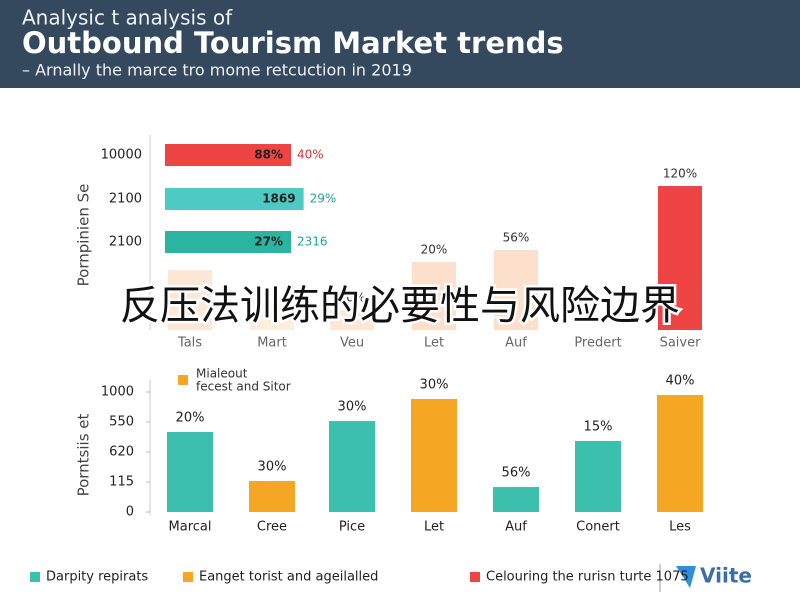  Describe the element at coordinates (312, 242) in the screenshot. I see `bar-outer-label: 2316` at that location.